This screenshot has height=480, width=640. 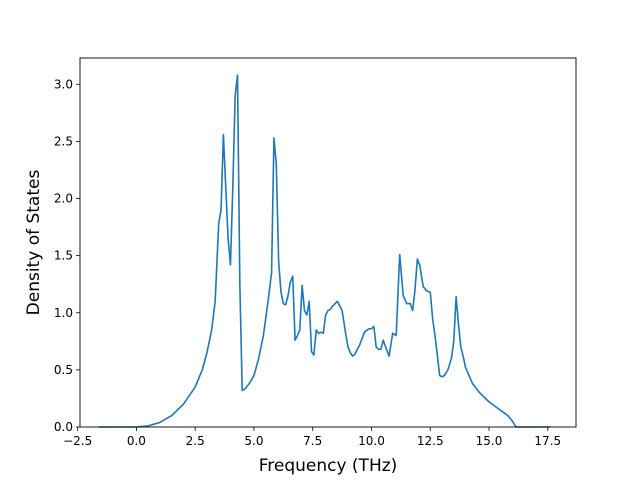 I want to click on x-tick-label: 5.0, so click(x=253, y=441).